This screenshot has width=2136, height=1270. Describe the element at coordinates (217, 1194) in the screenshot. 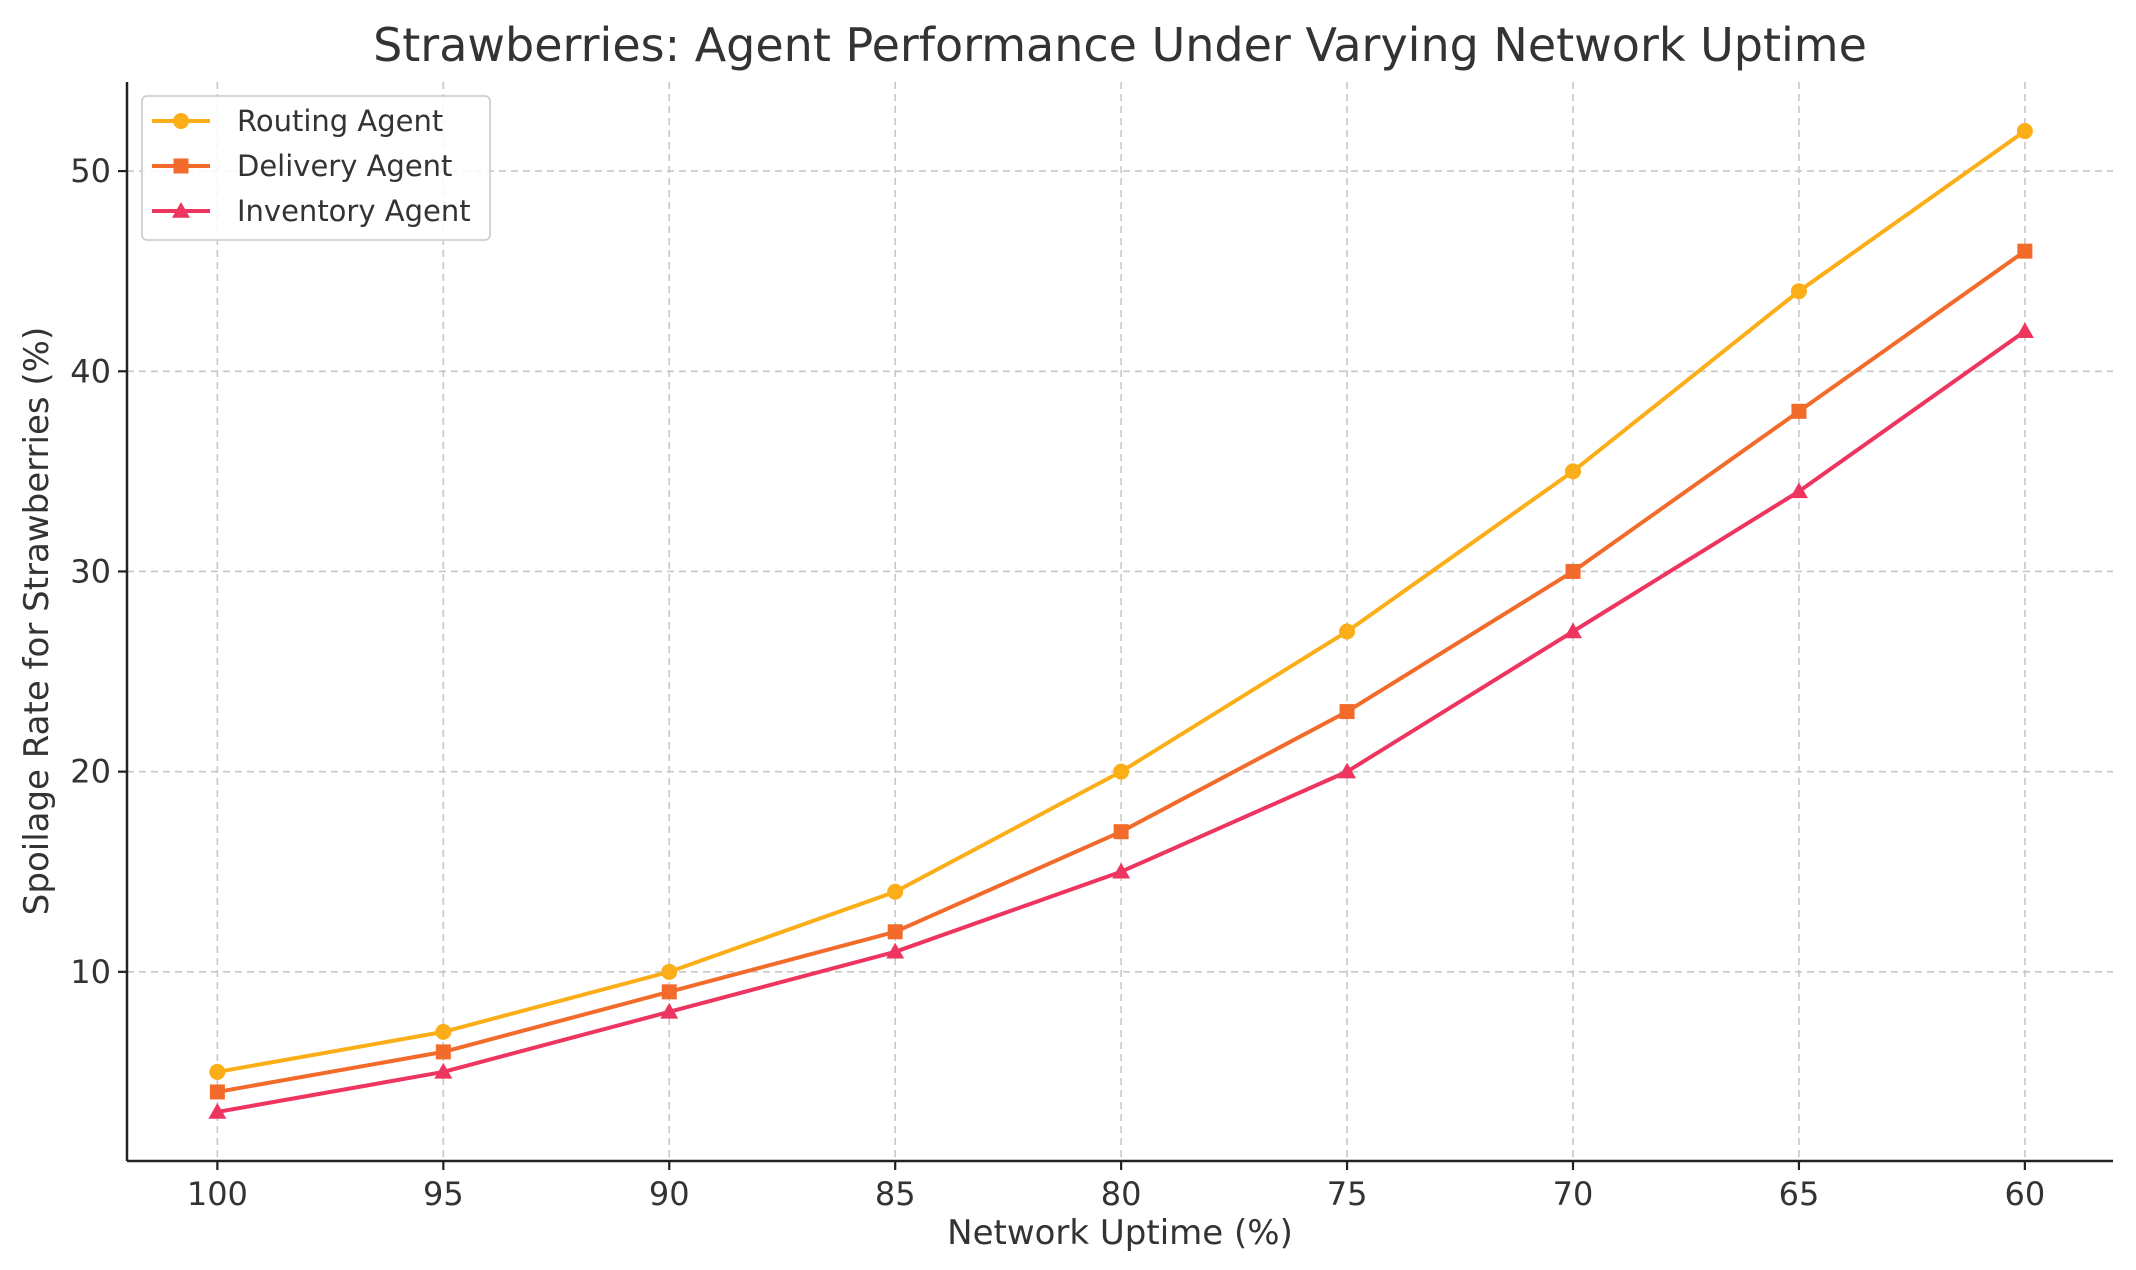

I see `x-tick-label: 100` at that location.